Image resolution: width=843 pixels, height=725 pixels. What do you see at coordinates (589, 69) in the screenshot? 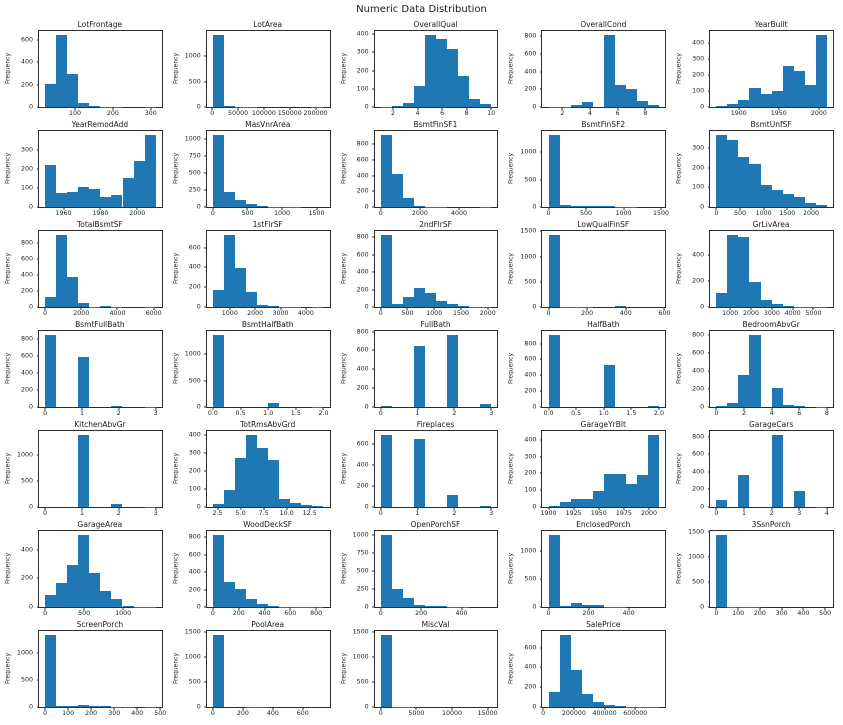
I see `subplot-OverallCond: OverallCond Frequency 0 200 400 600 800 2 4 6 8` at bounding box center [589, 69].